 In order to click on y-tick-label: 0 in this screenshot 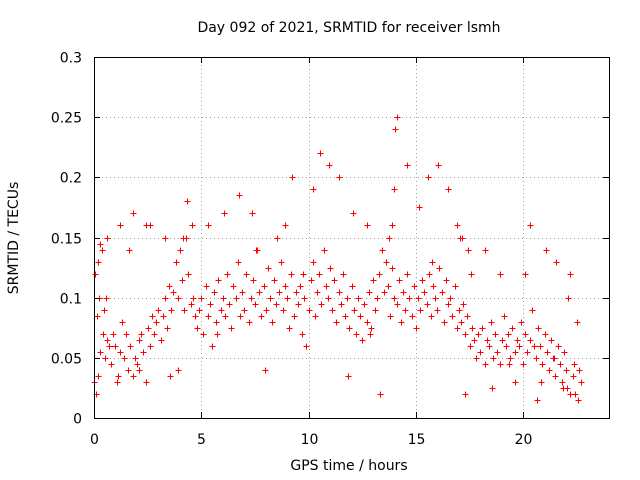, I will do `click(77, 420)`.